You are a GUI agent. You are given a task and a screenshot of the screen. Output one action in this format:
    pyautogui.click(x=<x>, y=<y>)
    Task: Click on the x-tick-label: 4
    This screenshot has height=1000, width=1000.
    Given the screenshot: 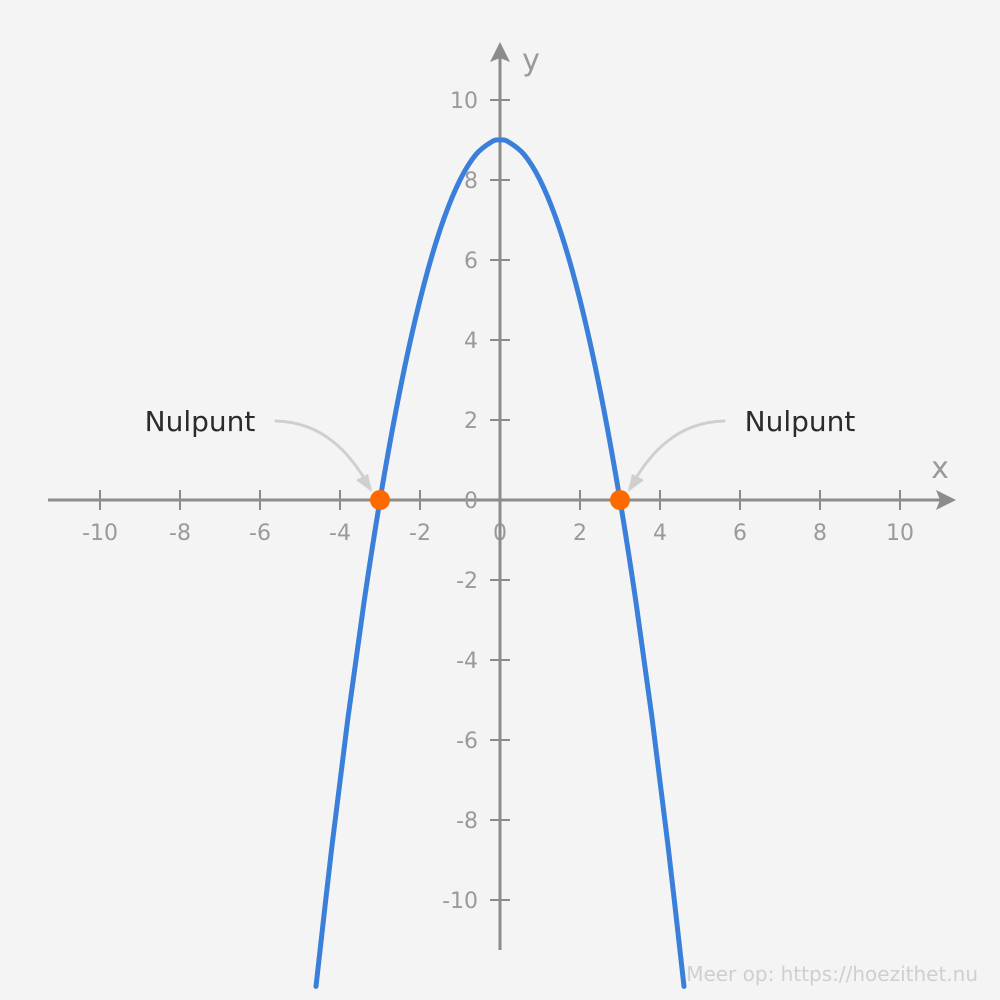 What is the action you would take?
    pyautogui.click(x=660, y=533)
    